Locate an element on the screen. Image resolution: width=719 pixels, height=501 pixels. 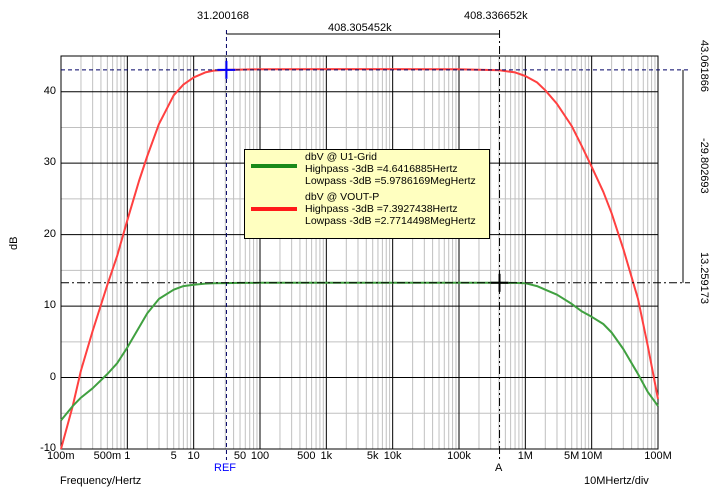
x-tick-label: 1M is located at coordinates (525, 456).